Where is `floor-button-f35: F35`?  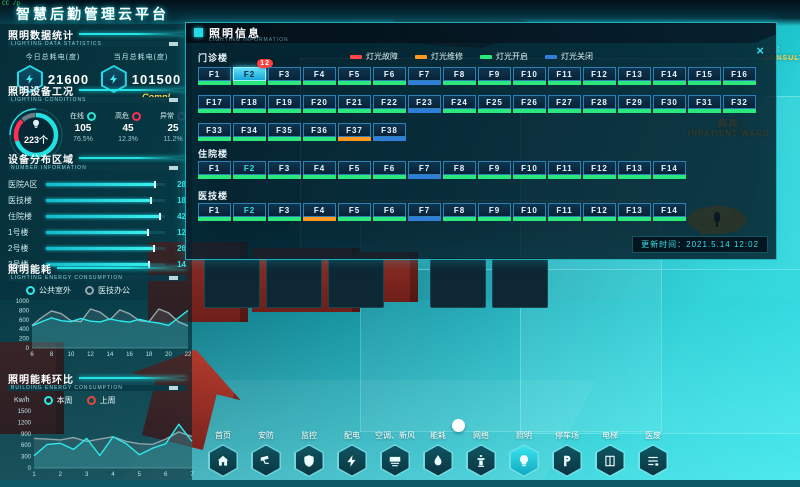 floor-button-f35: F35 is located at coordinates (284, 132).